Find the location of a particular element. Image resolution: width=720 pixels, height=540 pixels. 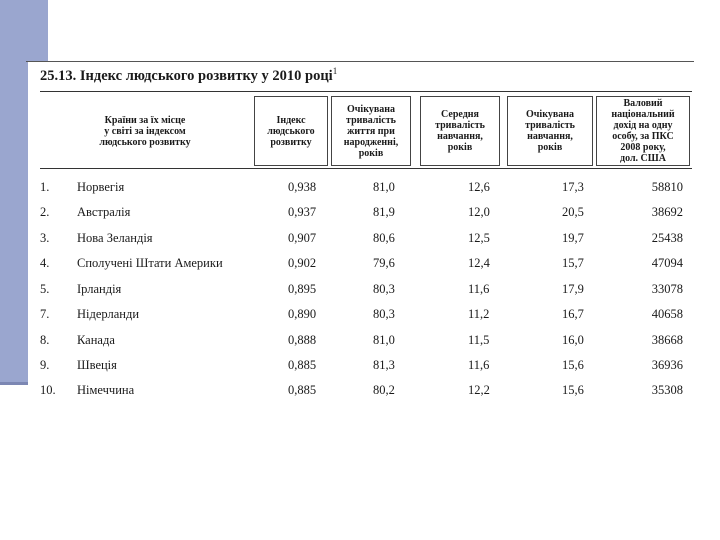

row-country: Норвегія is located at coordinates (101, 187).